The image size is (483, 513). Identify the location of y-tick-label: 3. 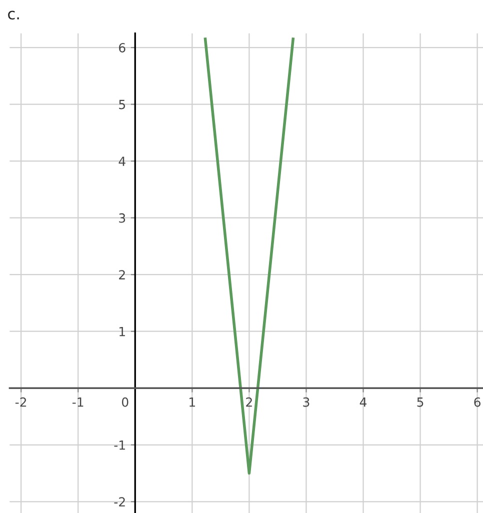
(122, 218).